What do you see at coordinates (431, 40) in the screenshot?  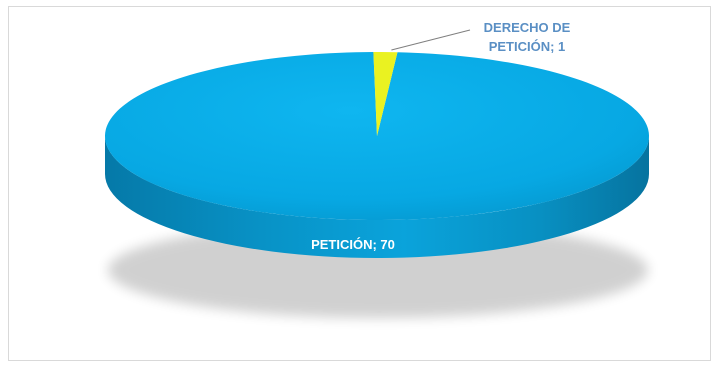 I see `leader-line` at bounding box center [431, 40].